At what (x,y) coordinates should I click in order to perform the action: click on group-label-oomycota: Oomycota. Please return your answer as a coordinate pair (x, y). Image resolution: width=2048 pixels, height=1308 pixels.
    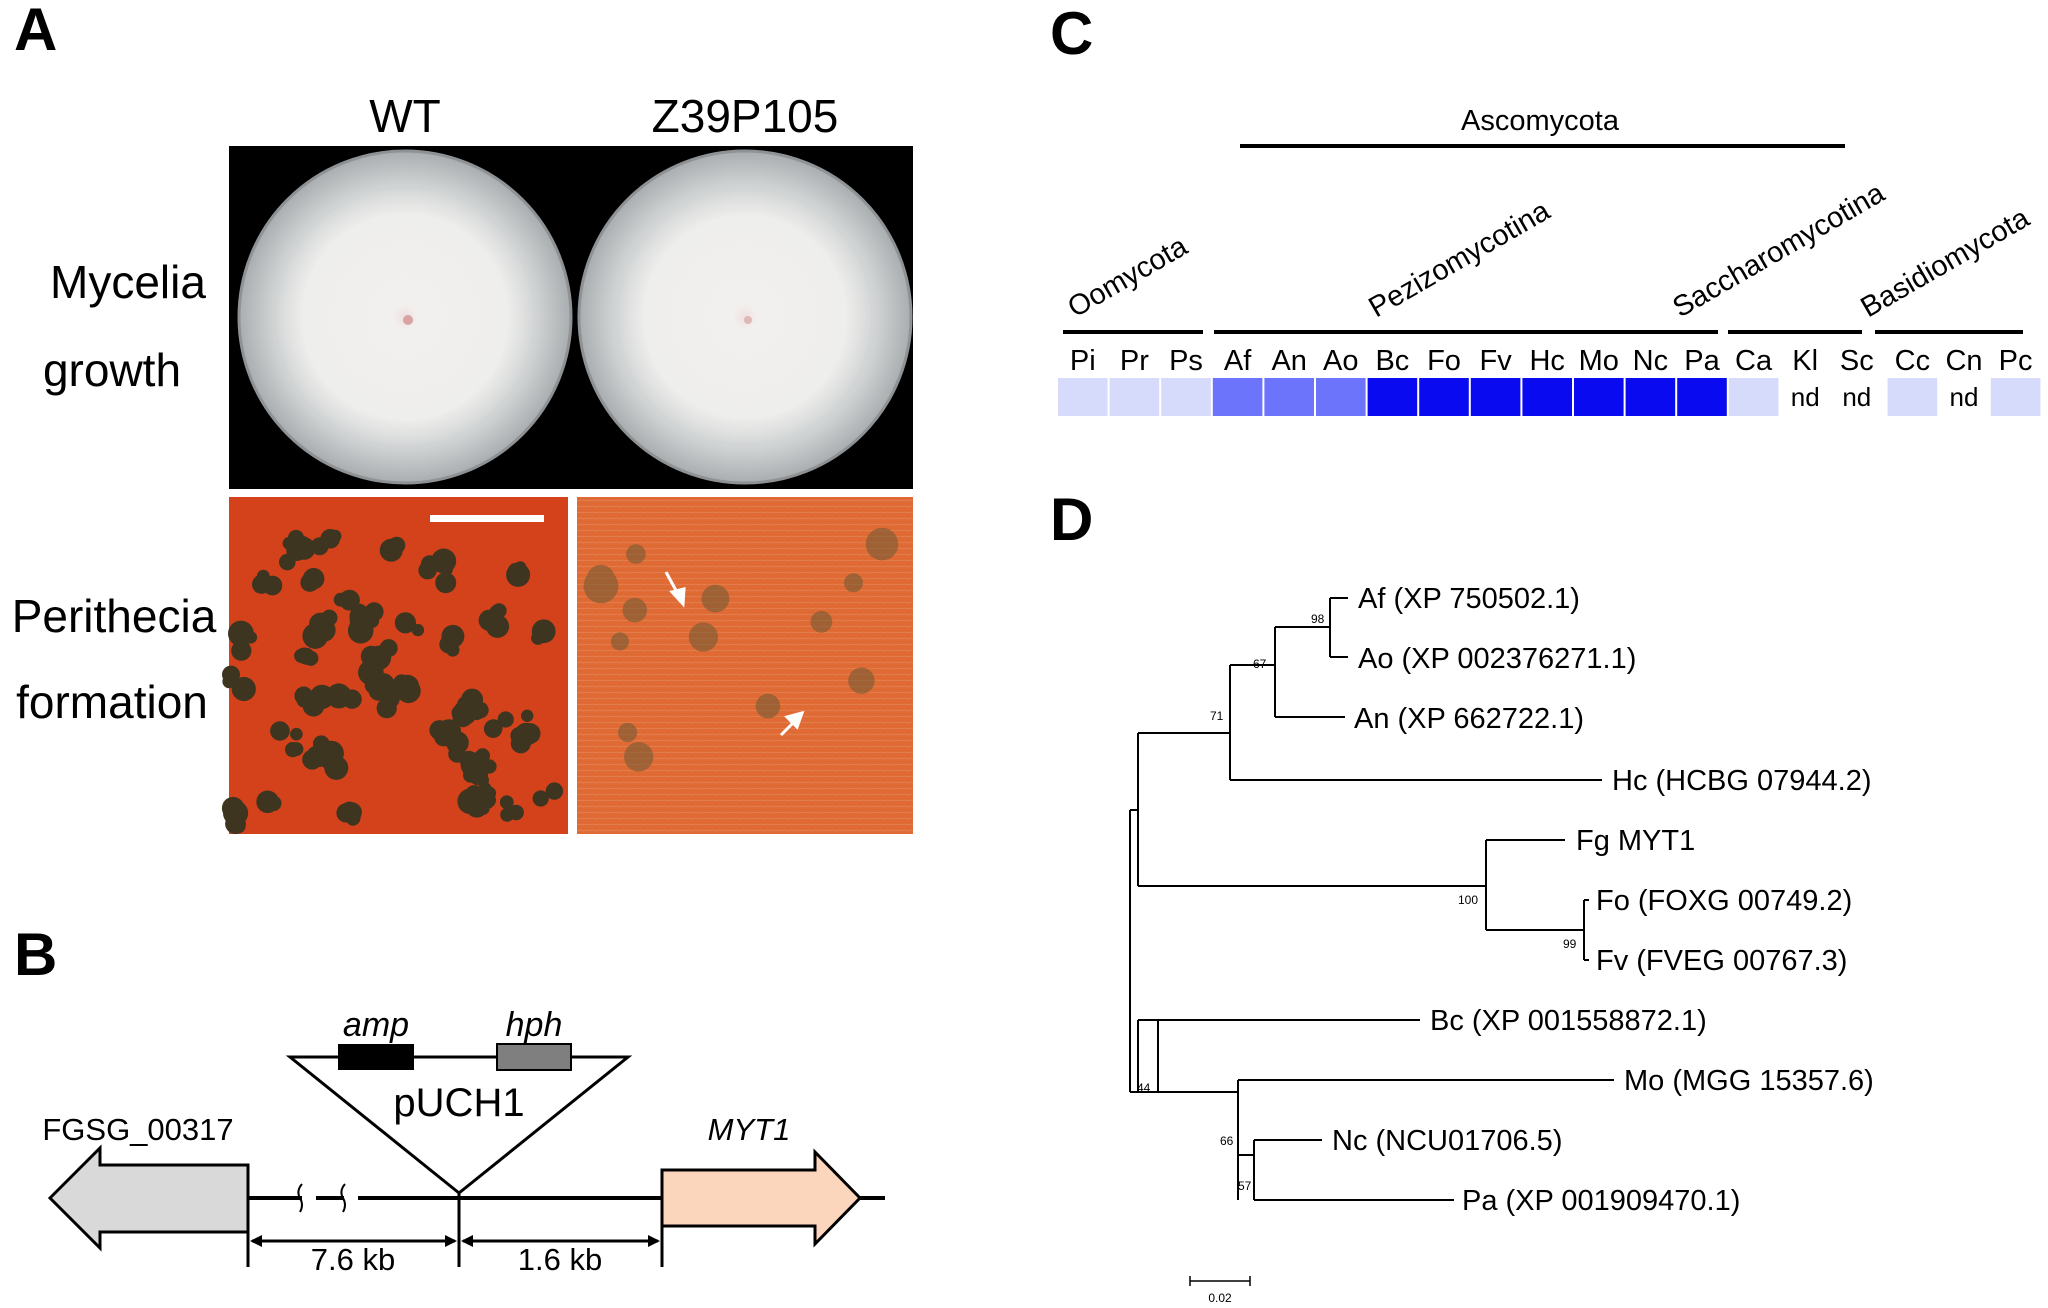
    Looking at the image, I should click on (1128, 277).